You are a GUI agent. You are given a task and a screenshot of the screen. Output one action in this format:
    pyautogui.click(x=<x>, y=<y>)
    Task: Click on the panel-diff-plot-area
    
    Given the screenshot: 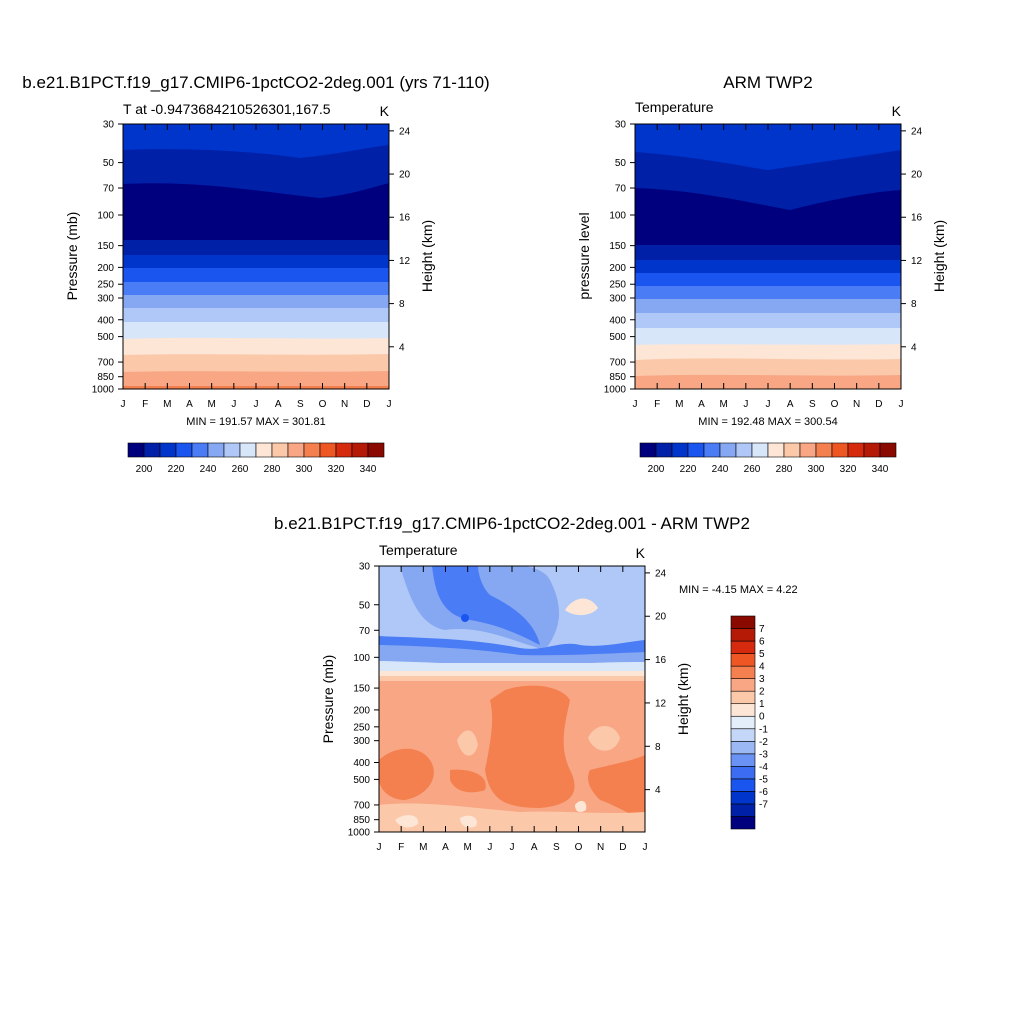 What is the action you would take?
    pyautogui.click(x=512, y=699)
    